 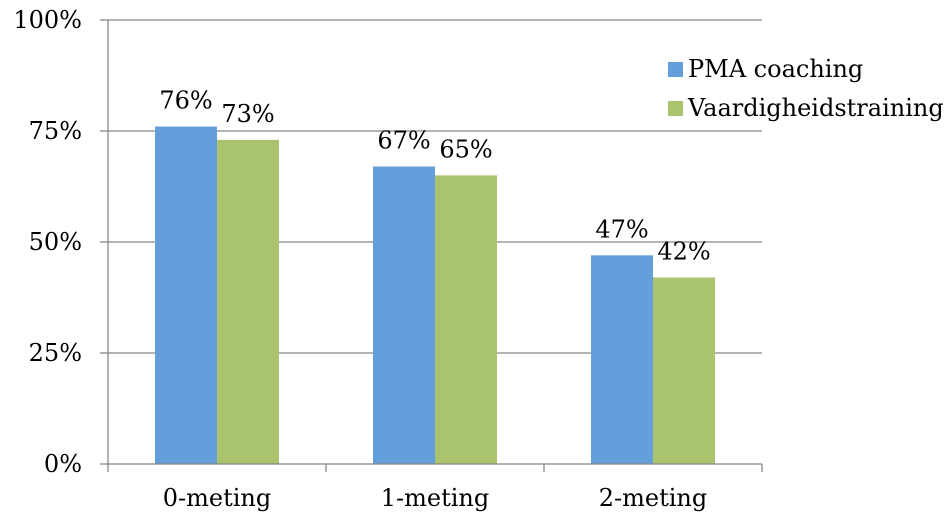 I want to click on data-label: 76%, so click(x=185, y=101).